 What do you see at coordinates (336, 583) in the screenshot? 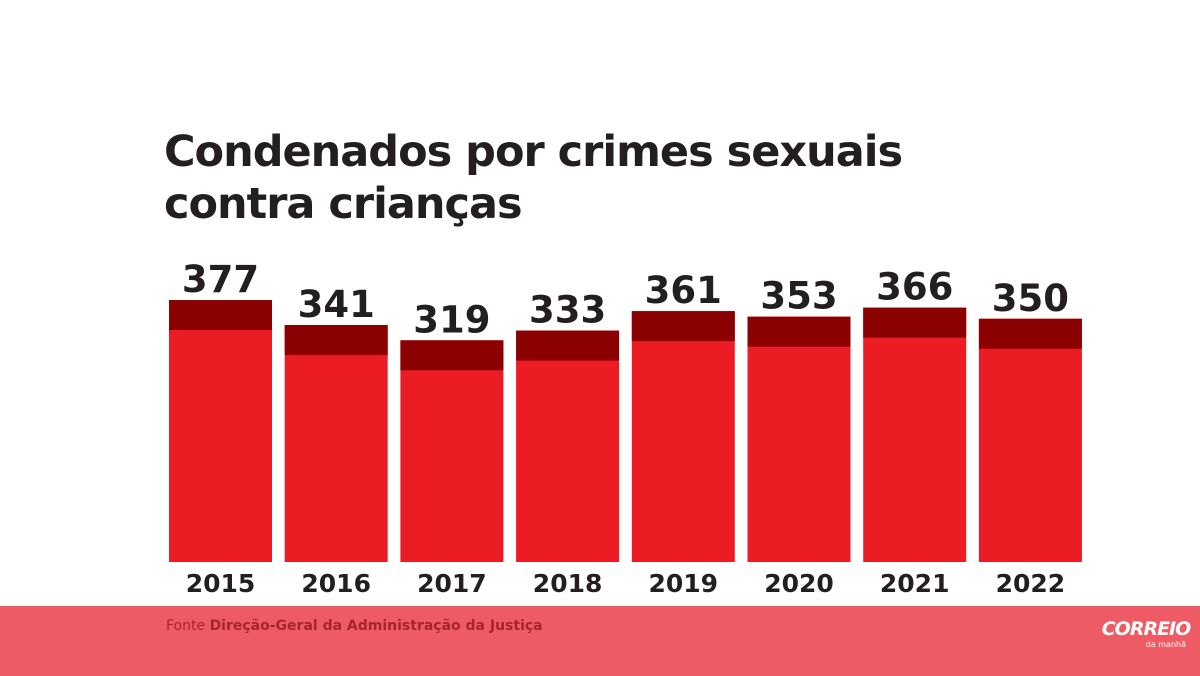
I see `year-label-2016: 2016` at bounding box center [336, 583].